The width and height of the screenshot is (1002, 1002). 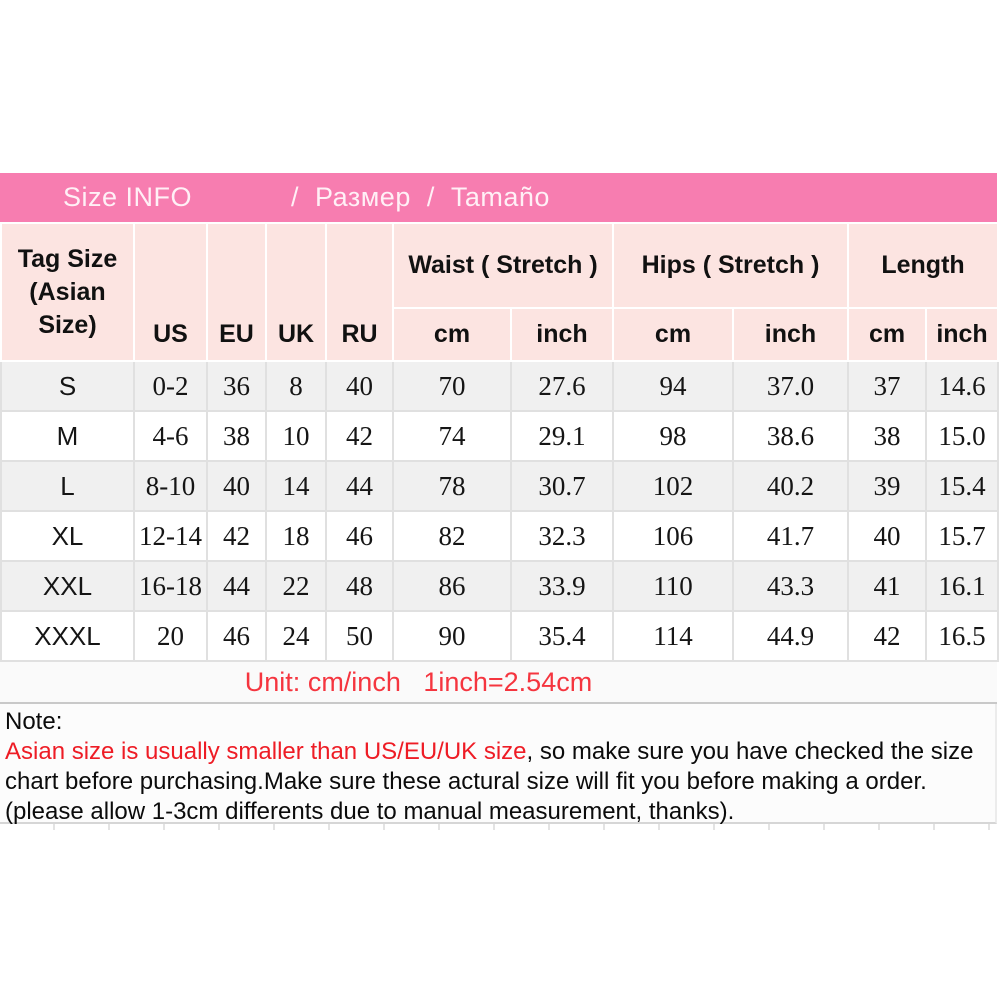 I want to click on size-value-cell: 74, so click(x=452, y=436).